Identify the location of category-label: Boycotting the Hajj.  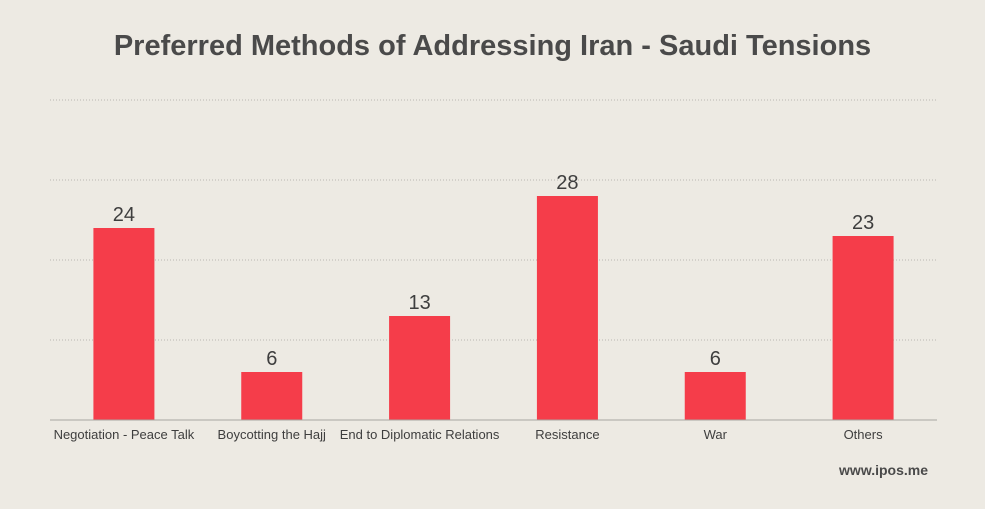
(272, 434).